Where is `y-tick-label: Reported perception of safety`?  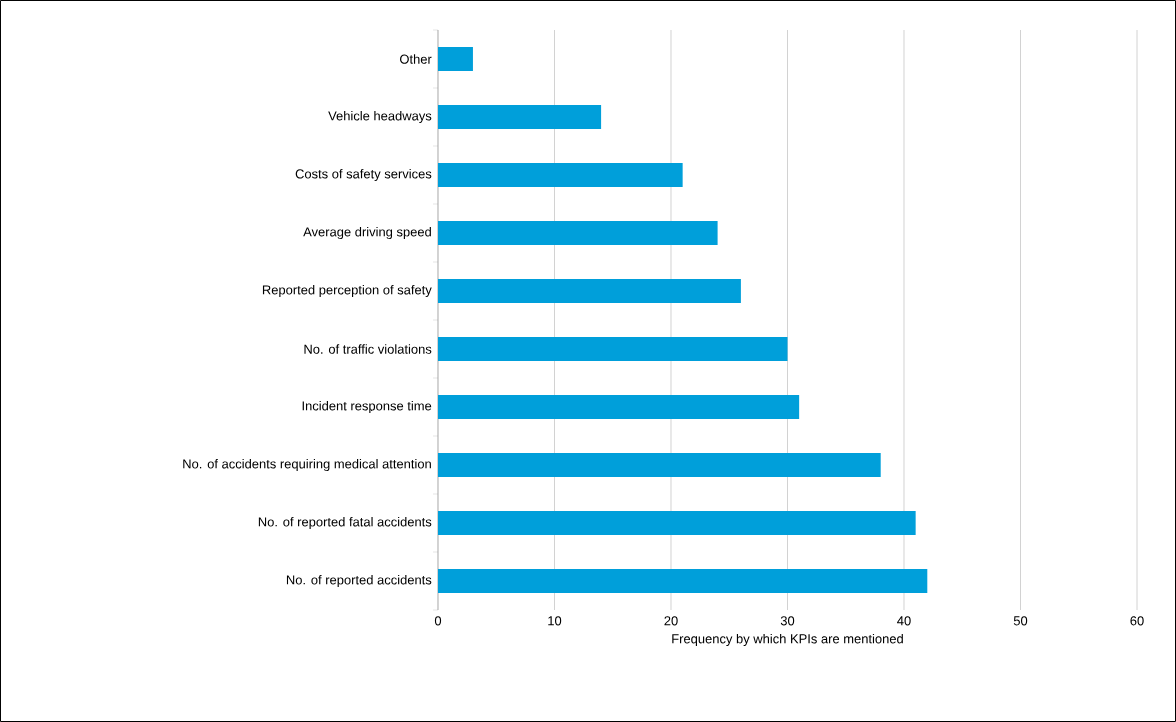 y-tick-label: Reported perception of safety is located at coordinates (347, 291).